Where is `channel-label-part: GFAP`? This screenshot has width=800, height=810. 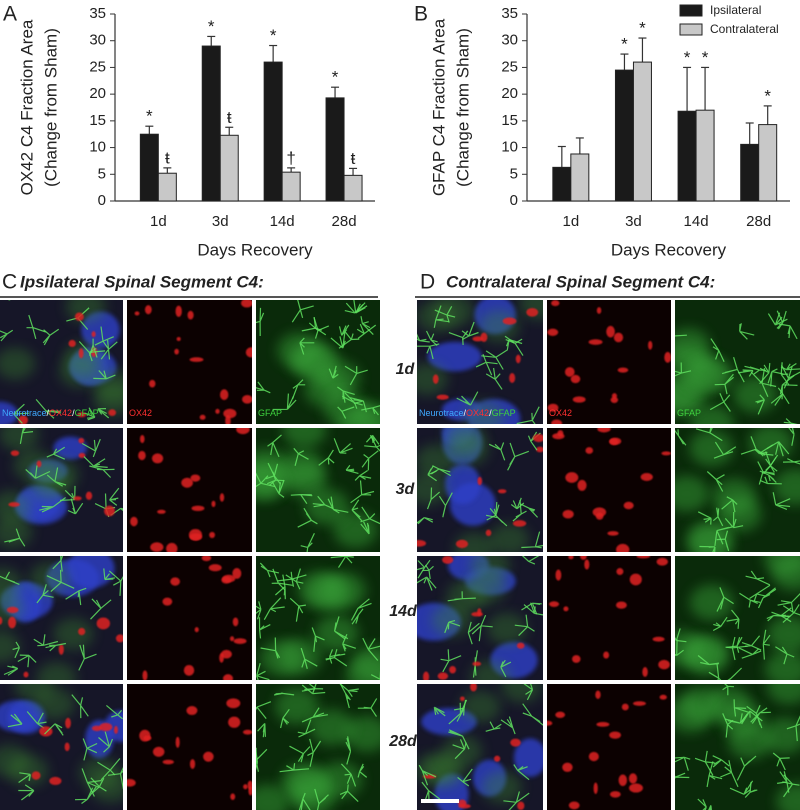 channel-label-part: GFAP is located at coordinates (87, 413).